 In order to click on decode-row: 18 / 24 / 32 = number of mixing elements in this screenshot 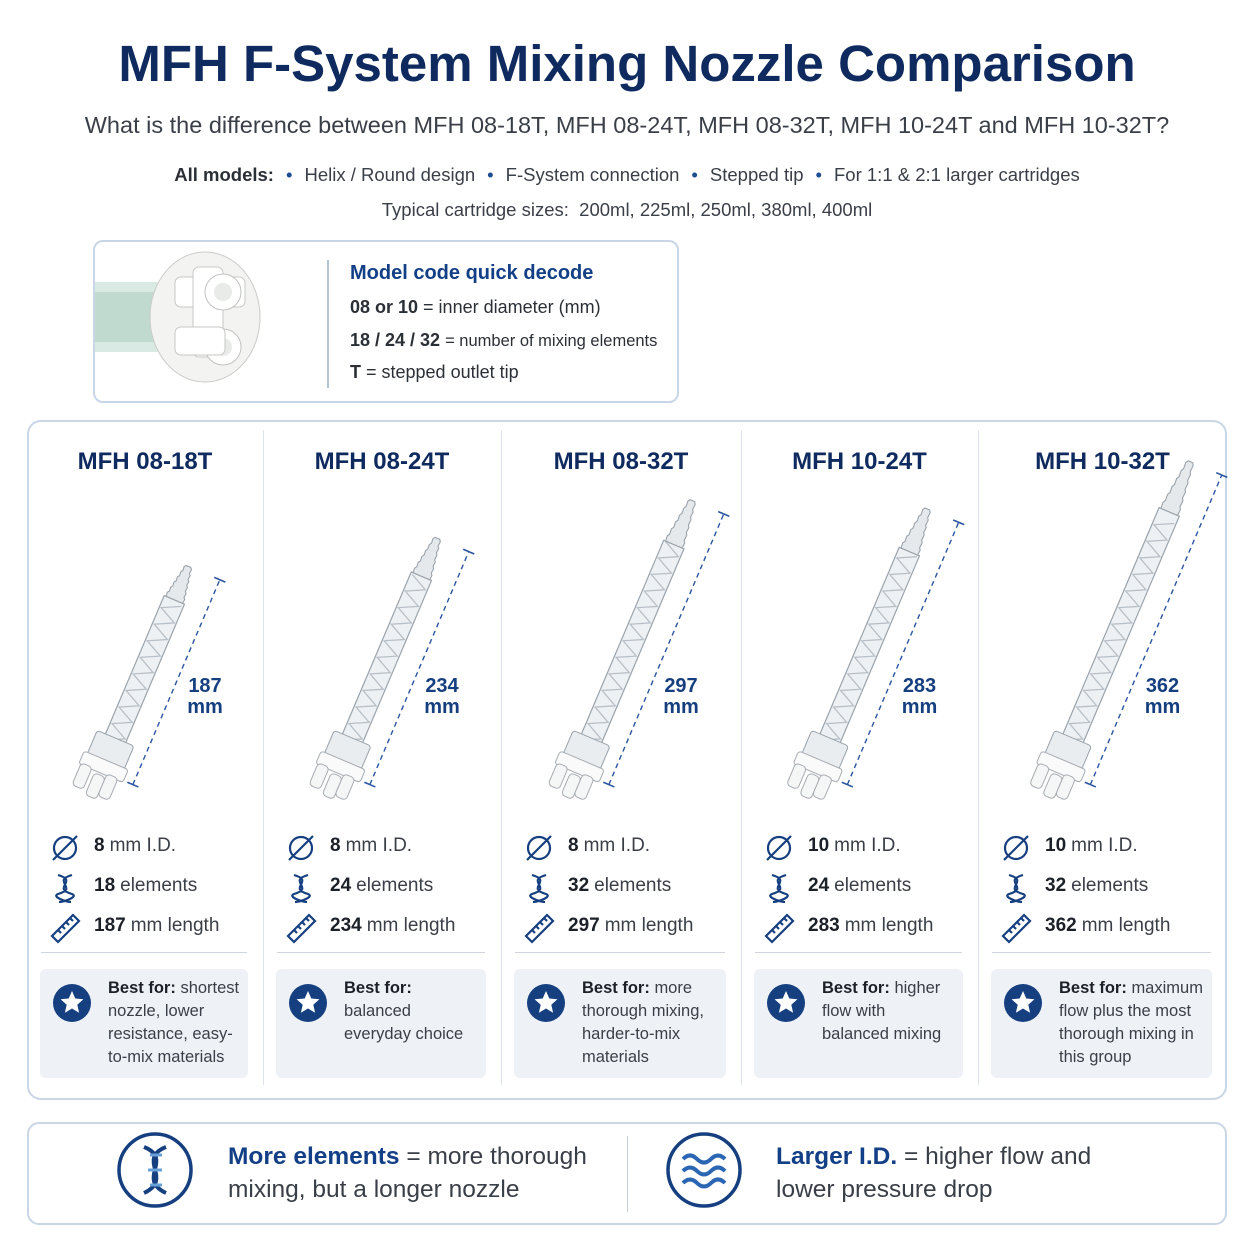, I will do `click(503, 340)`.